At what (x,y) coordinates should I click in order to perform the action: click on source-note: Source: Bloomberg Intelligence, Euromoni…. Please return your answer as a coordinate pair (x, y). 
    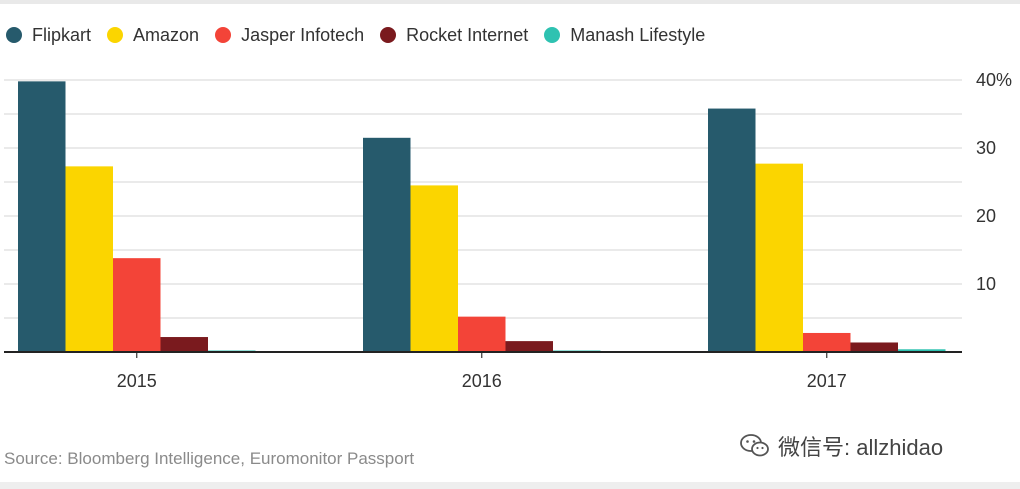
    Looking at the image, I should click on (209, 458).